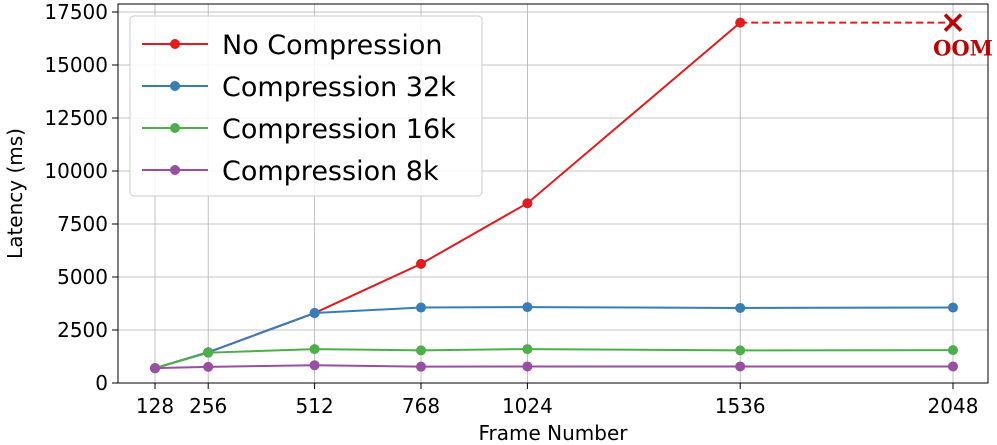  Describe the element at coordinates (527, 406) in the screenshot. I see `x-tick-label: 1024` at that location.